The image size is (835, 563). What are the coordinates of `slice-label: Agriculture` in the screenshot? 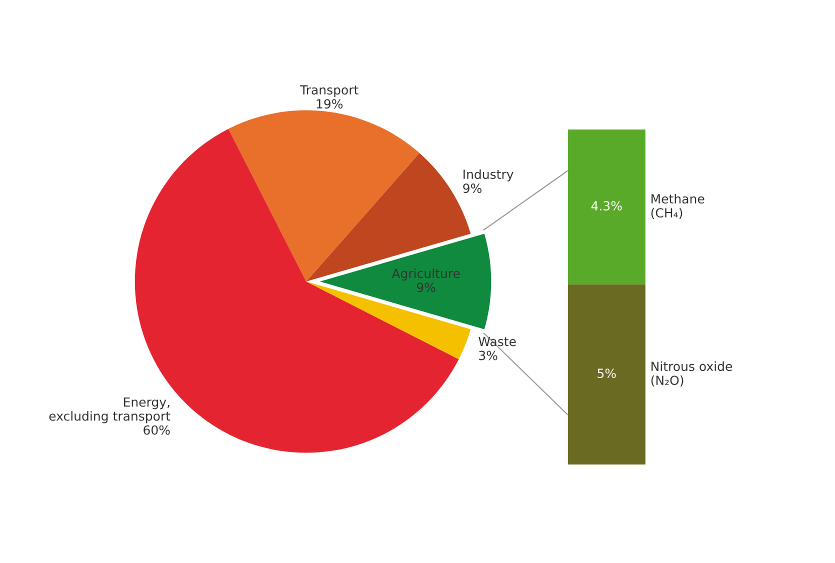 It's located at (426, 274).